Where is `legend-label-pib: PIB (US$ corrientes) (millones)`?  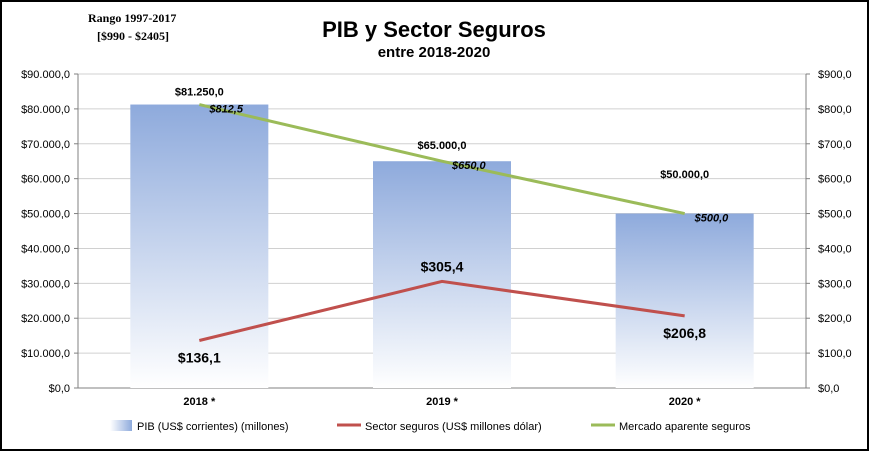 legend-label-pib: PIB (US$ corrientes) (millones) is located at coordinates (213, 427).